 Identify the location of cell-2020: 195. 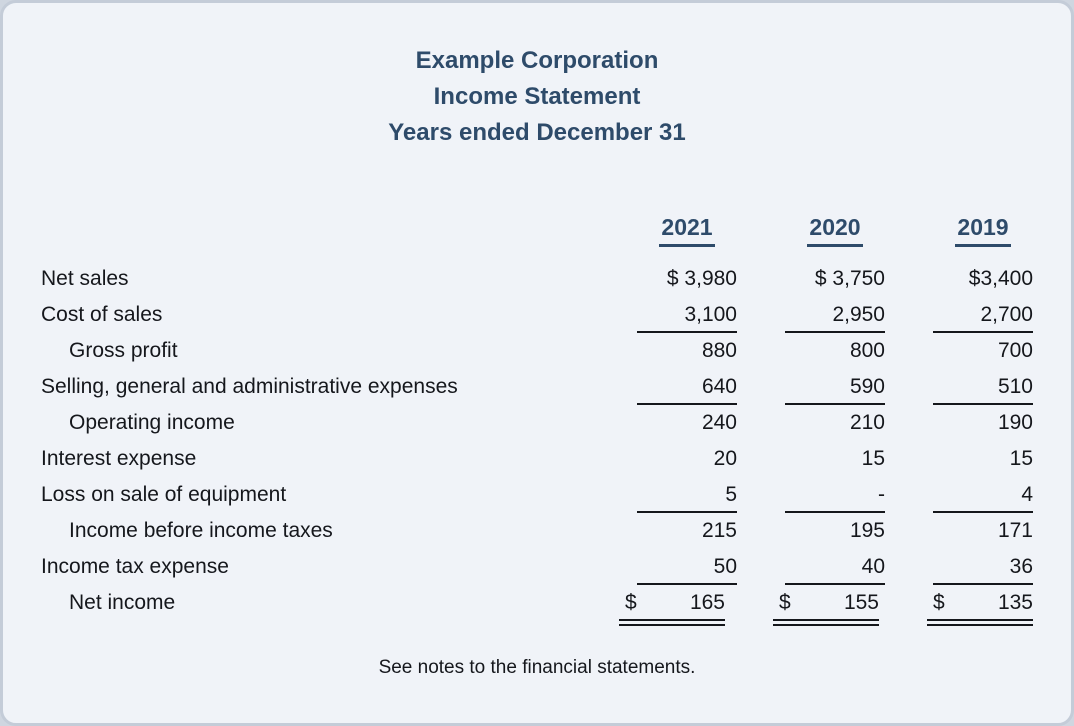
(867, 530).